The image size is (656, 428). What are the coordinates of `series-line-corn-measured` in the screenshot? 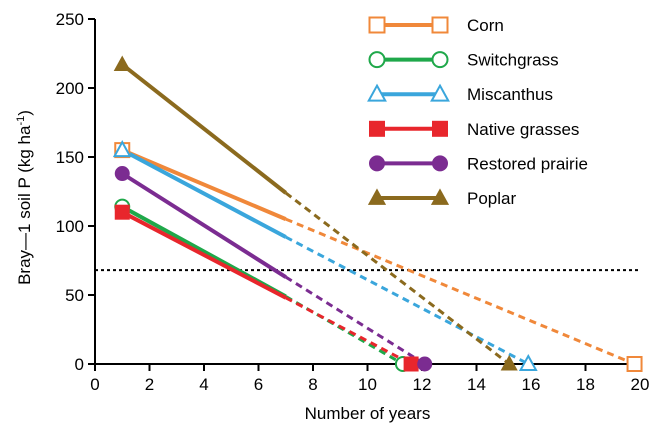 It's located at (204, 184).